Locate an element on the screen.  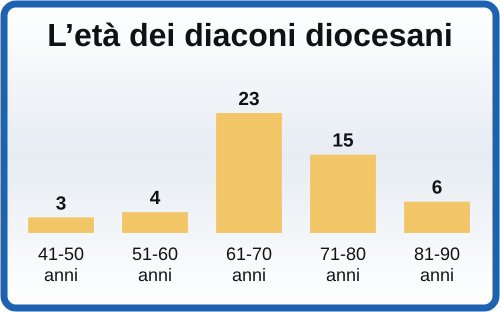
x-tick-label: 71-80 anni is located at coordinates (343, 264).